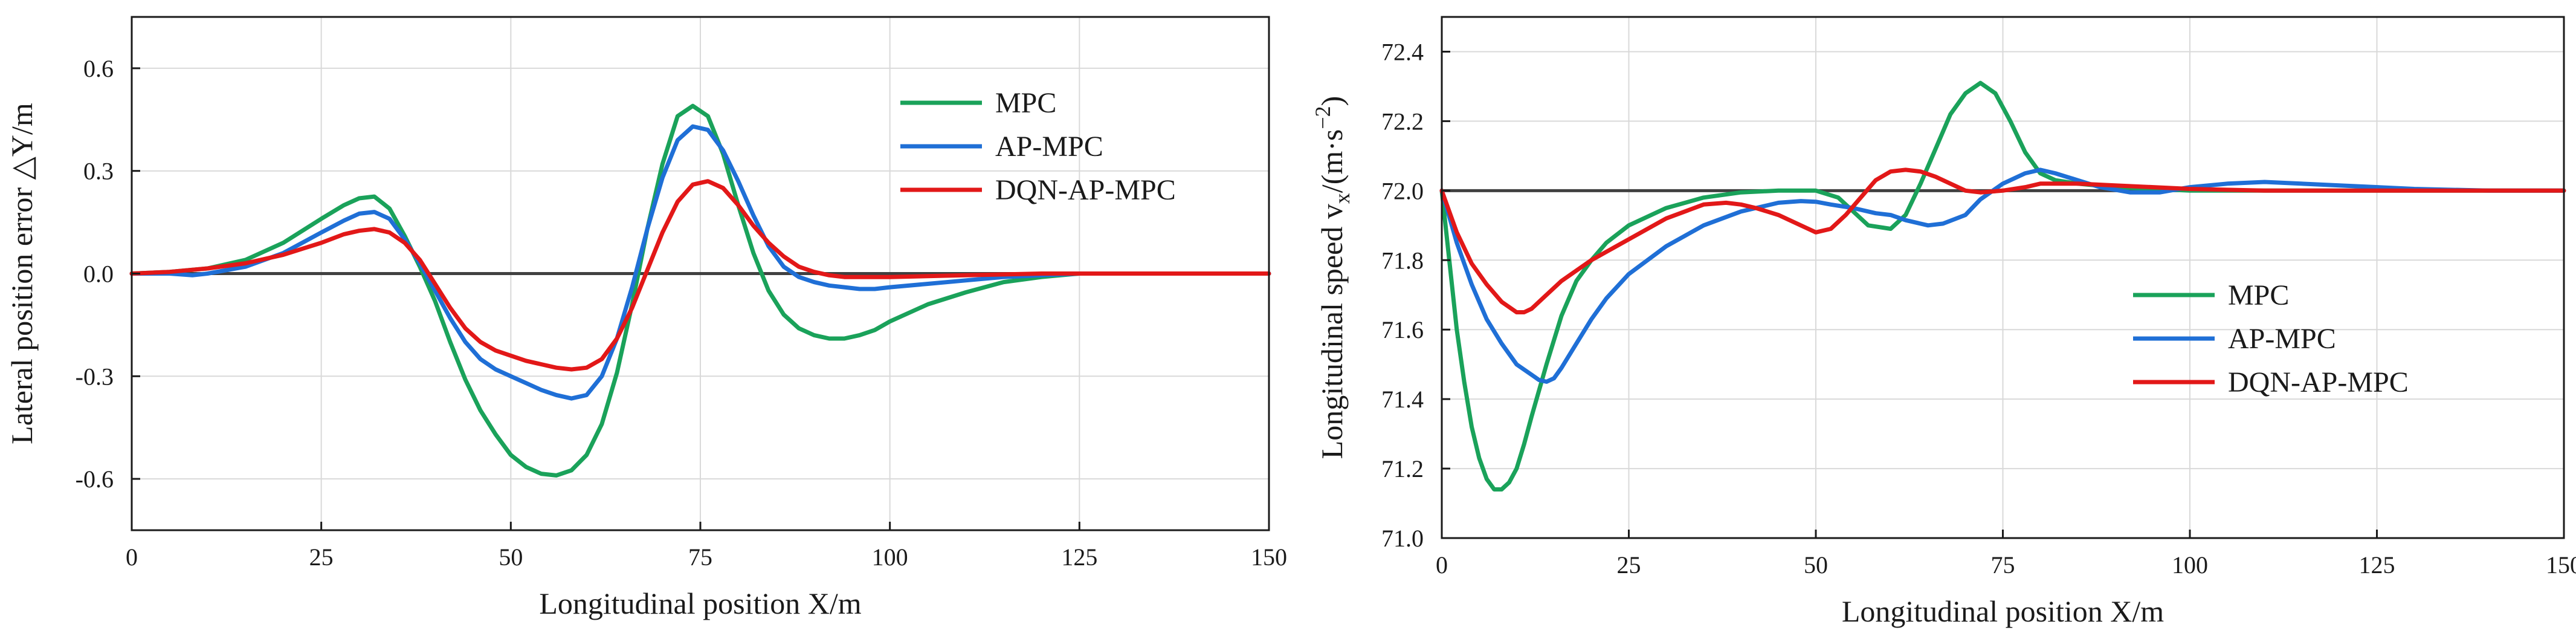 This screenshot has width=2576, height=636. Describe the element at coordinates (1402, 538) in the screenshot. I see `y-tick-label: 71.0` at that location.